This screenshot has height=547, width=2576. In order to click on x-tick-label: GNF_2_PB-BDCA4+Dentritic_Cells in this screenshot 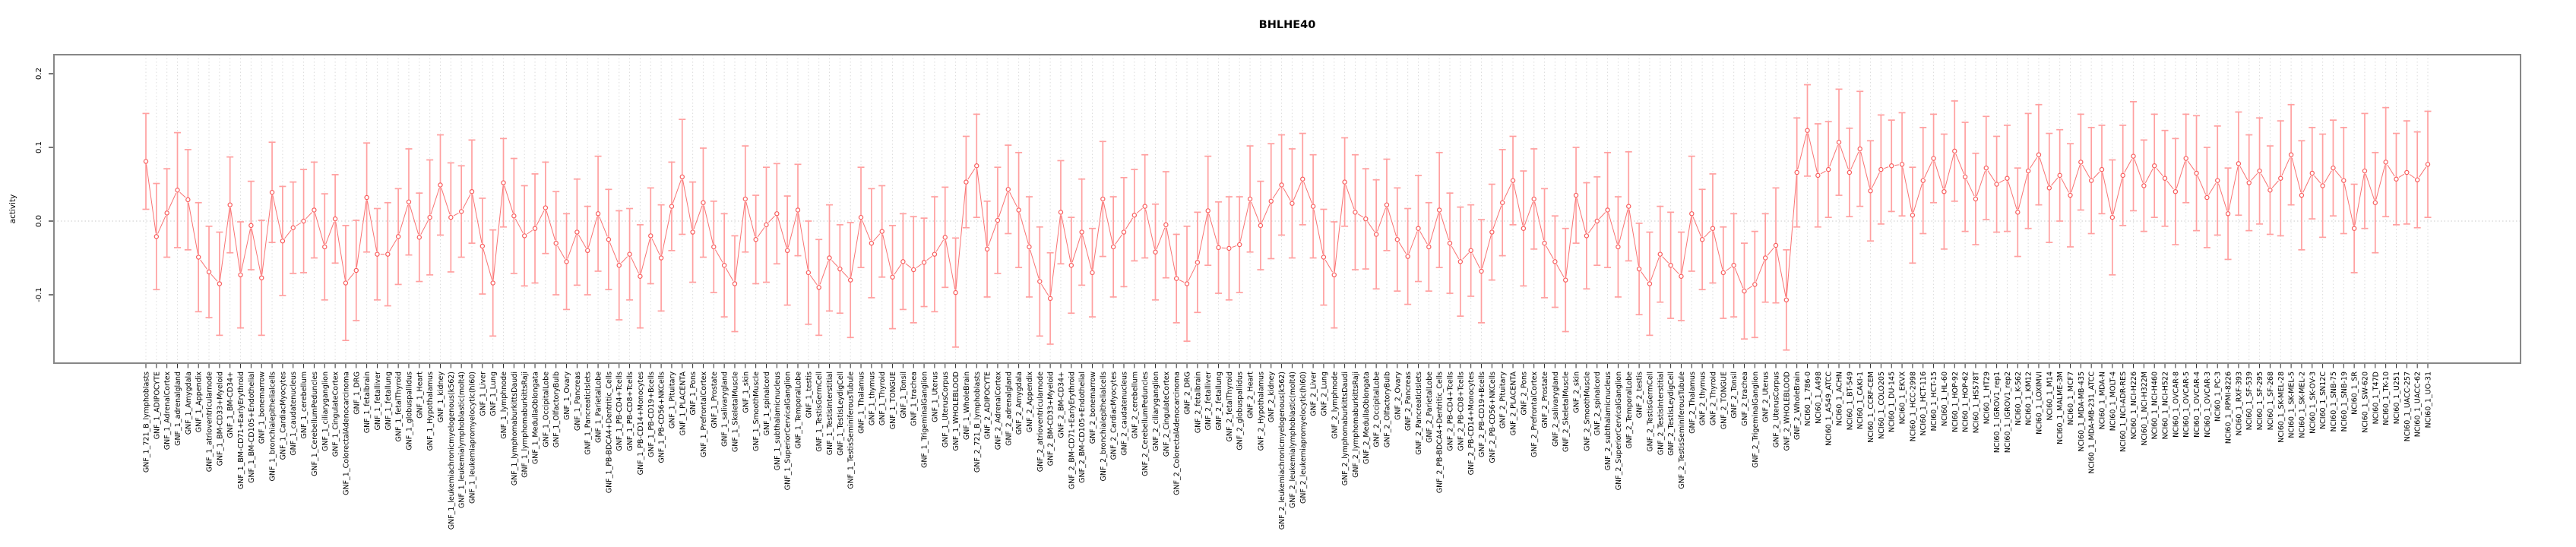, I will do `click(1440, 432)`.